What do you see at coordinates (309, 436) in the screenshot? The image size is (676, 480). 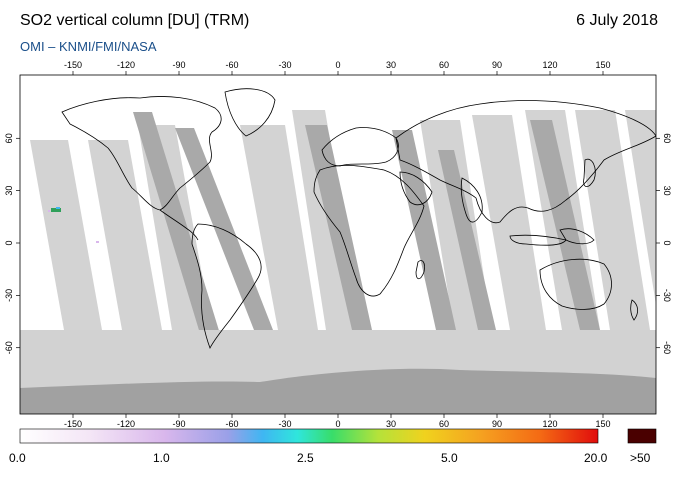 I see `colorbar` at bounding box center [309, 436].